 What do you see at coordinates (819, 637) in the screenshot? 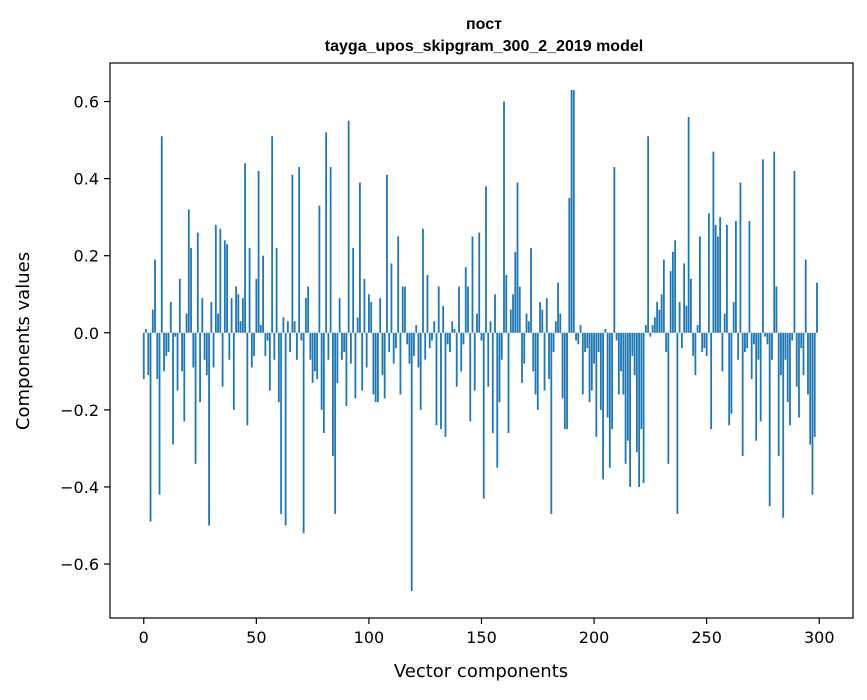
I see `x-tick-label: 300` at bounding box center [819, 637].